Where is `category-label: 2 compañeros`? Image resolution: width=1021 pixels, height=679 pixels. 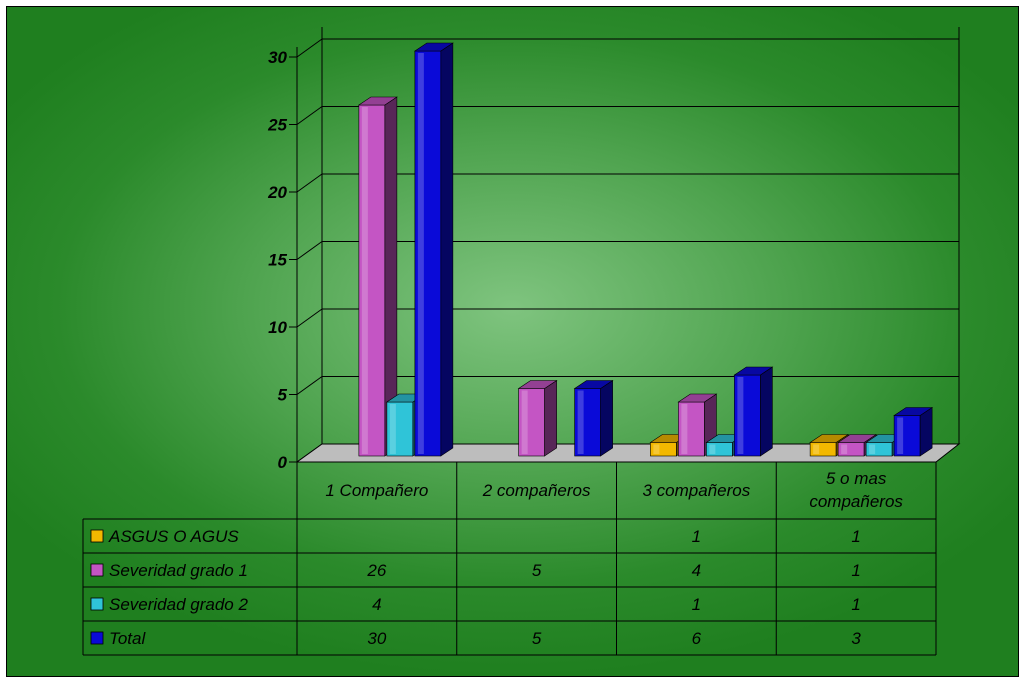
category-label: 2 compañeros is located at coordinates (536, 490).